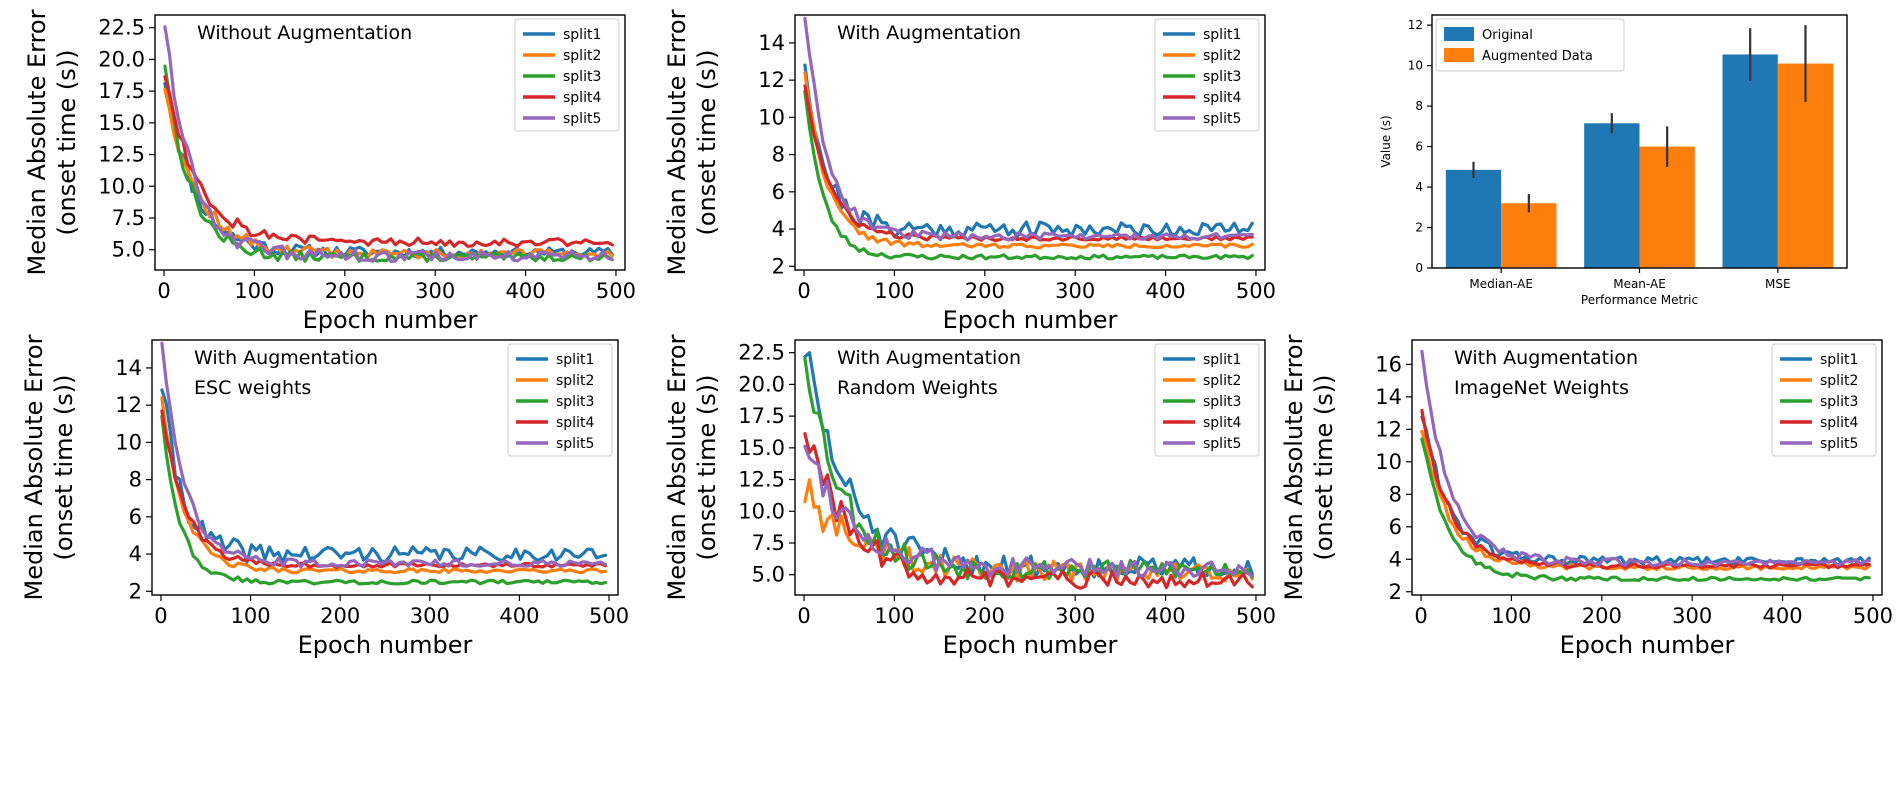  What do you see at coordinates (121, 155) in the screenshot?
I see `y-tick-label: 12.5` at bounding box center [121, 155].